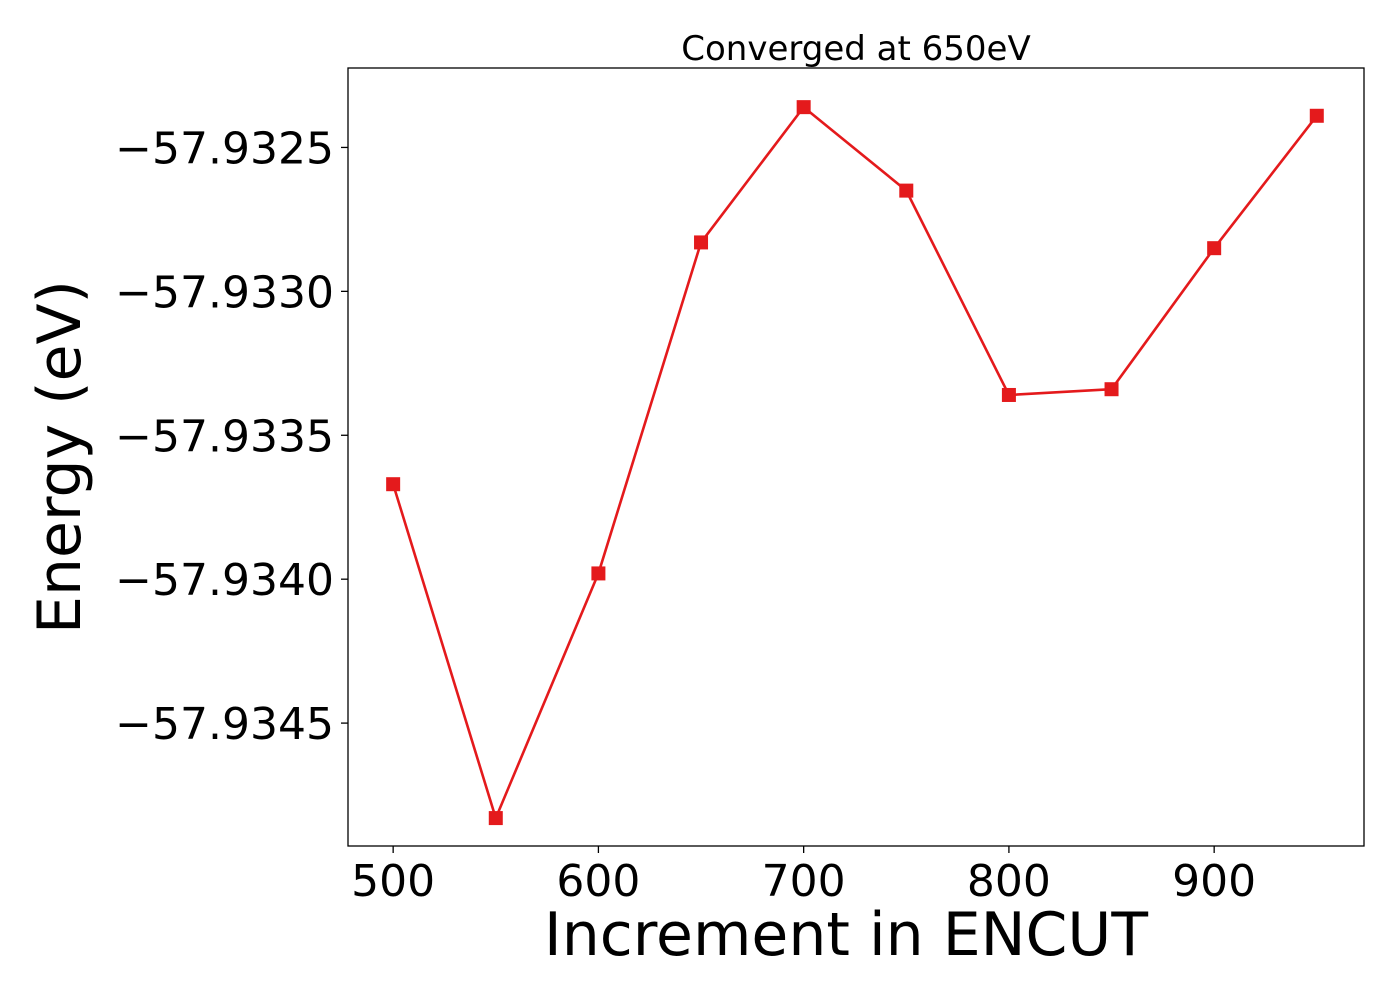  I want to click on y-tick-label: −57.9345, so click(224, 724).